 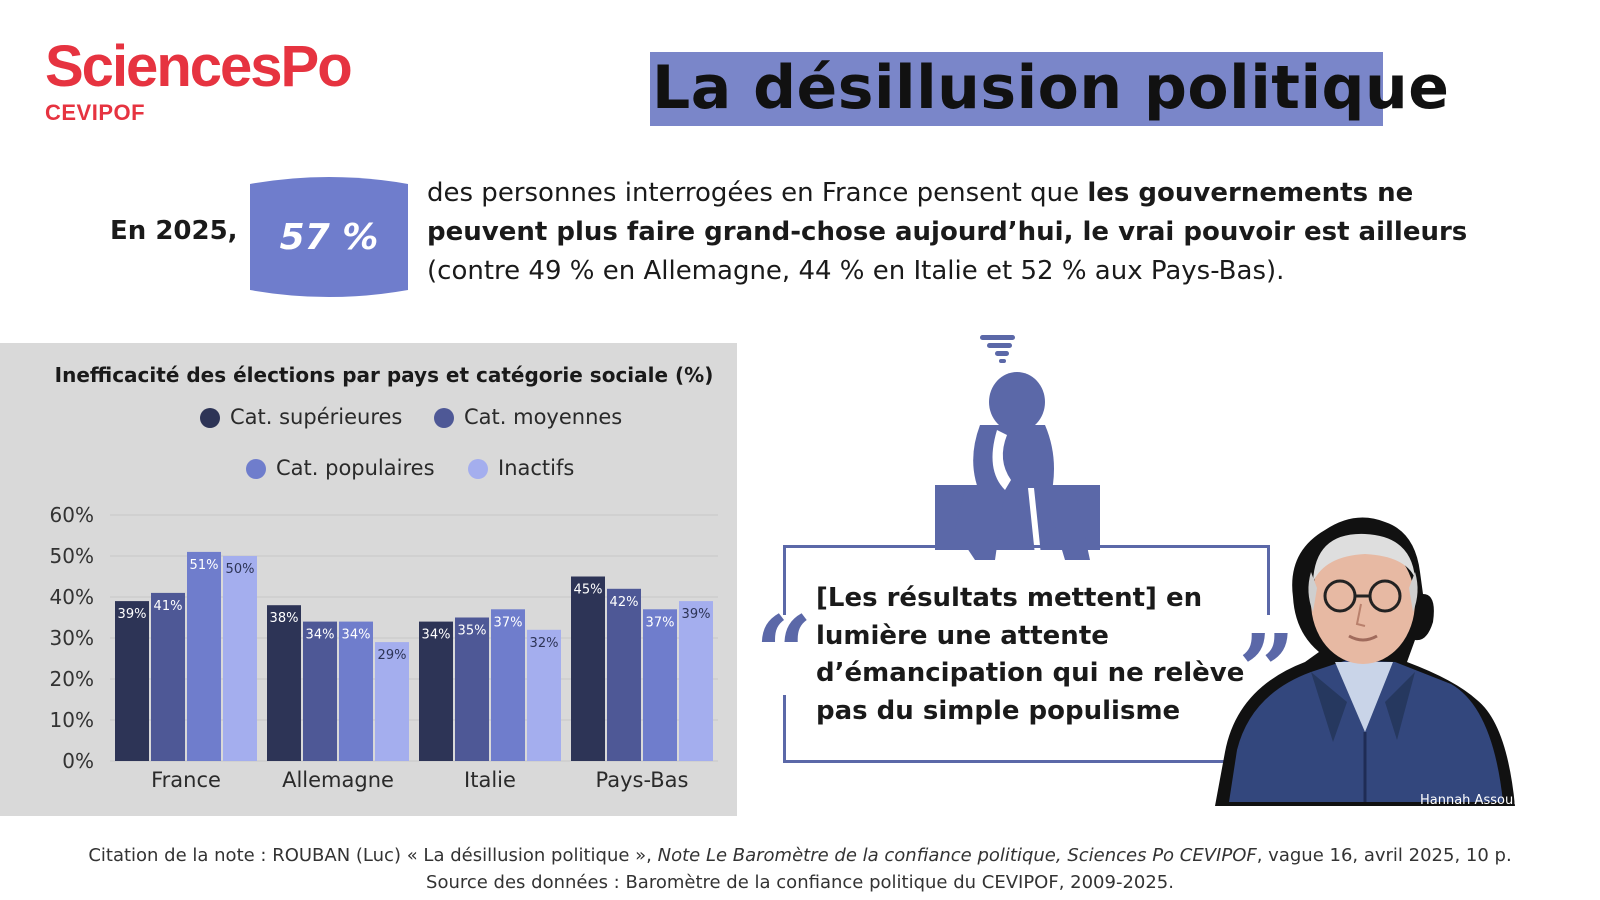 I want to click on quote-close-mark: ”, so click(x=1264, y=653).